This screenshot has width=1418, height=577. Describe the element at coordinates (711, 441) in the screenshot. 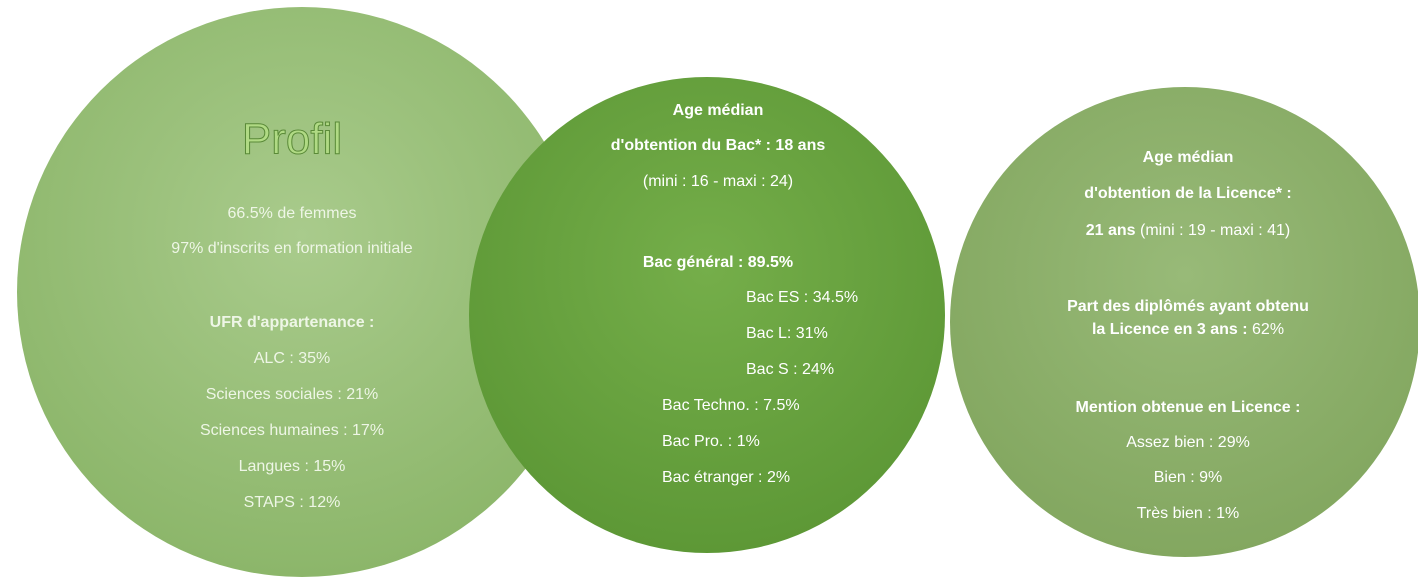

I see `text: Bac Pro. : 1%` at that location.